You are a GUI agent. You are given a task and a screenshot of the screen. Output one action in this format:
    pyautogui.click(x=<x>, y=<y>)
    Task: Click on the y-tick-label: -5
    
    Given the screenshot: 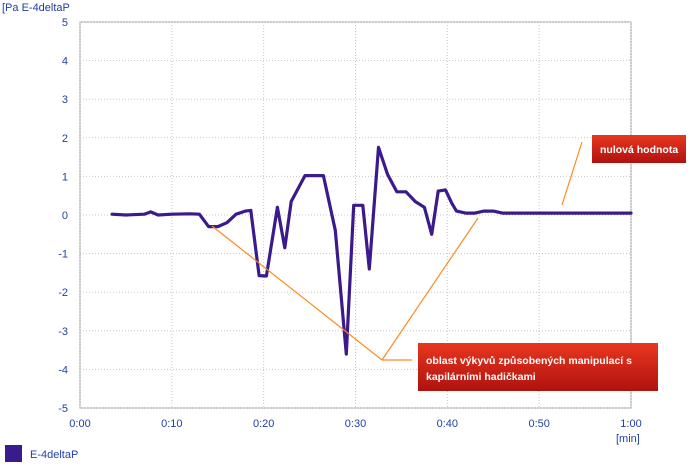 What is the action you would take?
    pyautogui.click(x=63, y=409)
    